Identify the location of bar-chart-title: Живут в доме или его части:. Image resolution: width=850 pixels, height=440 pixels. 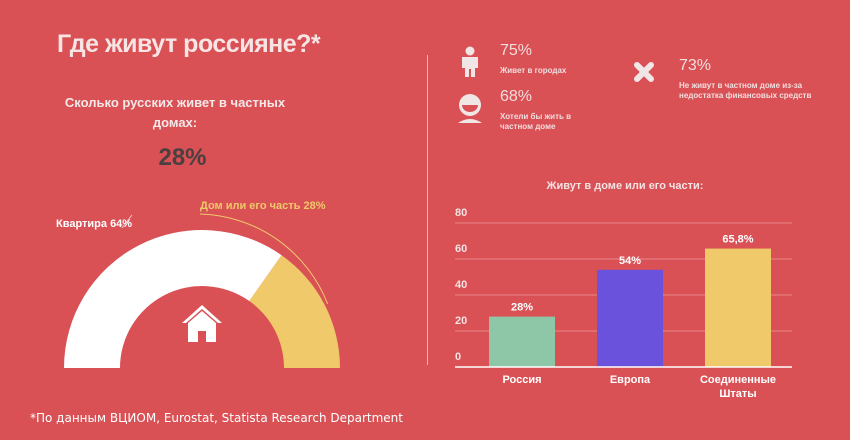
(625, 186).